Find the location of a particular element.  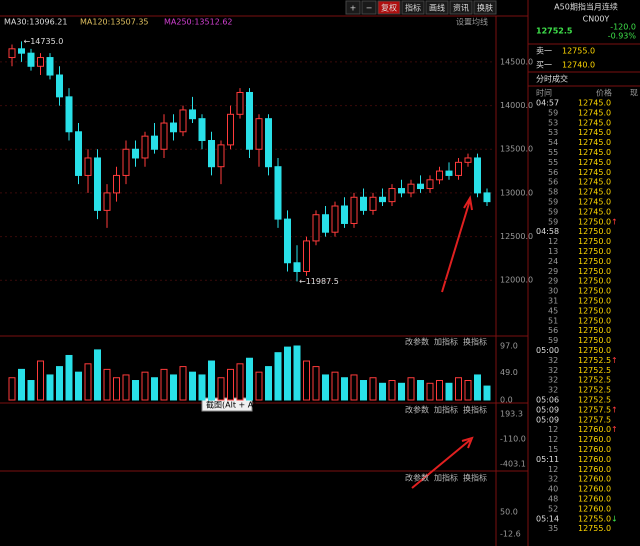

toolbar-label: − is located at coordinates (369, 8).